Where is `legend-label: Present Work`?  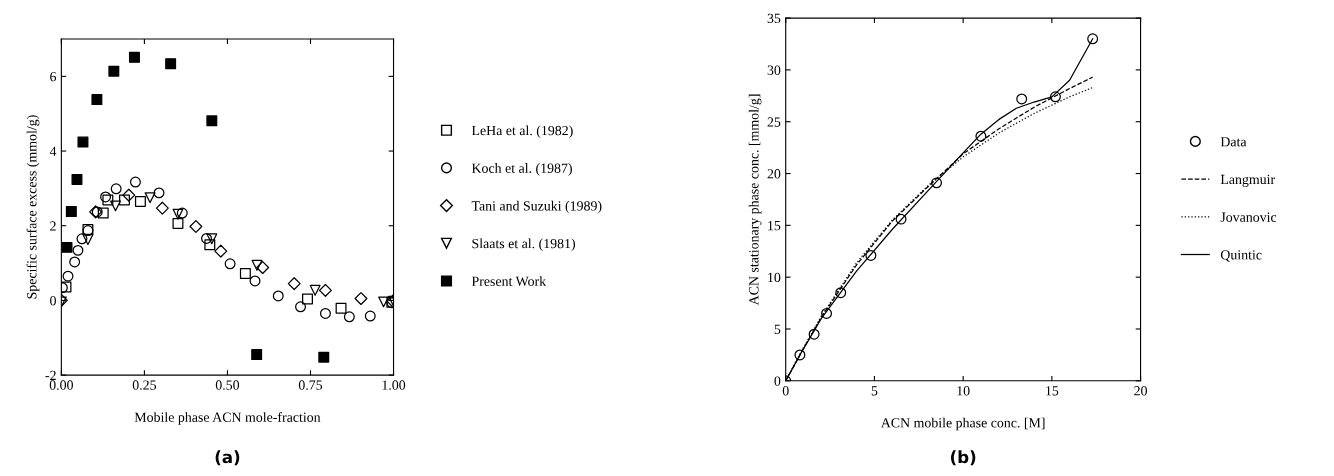 legend-label: Present Work is located at coordinates (509, 281).